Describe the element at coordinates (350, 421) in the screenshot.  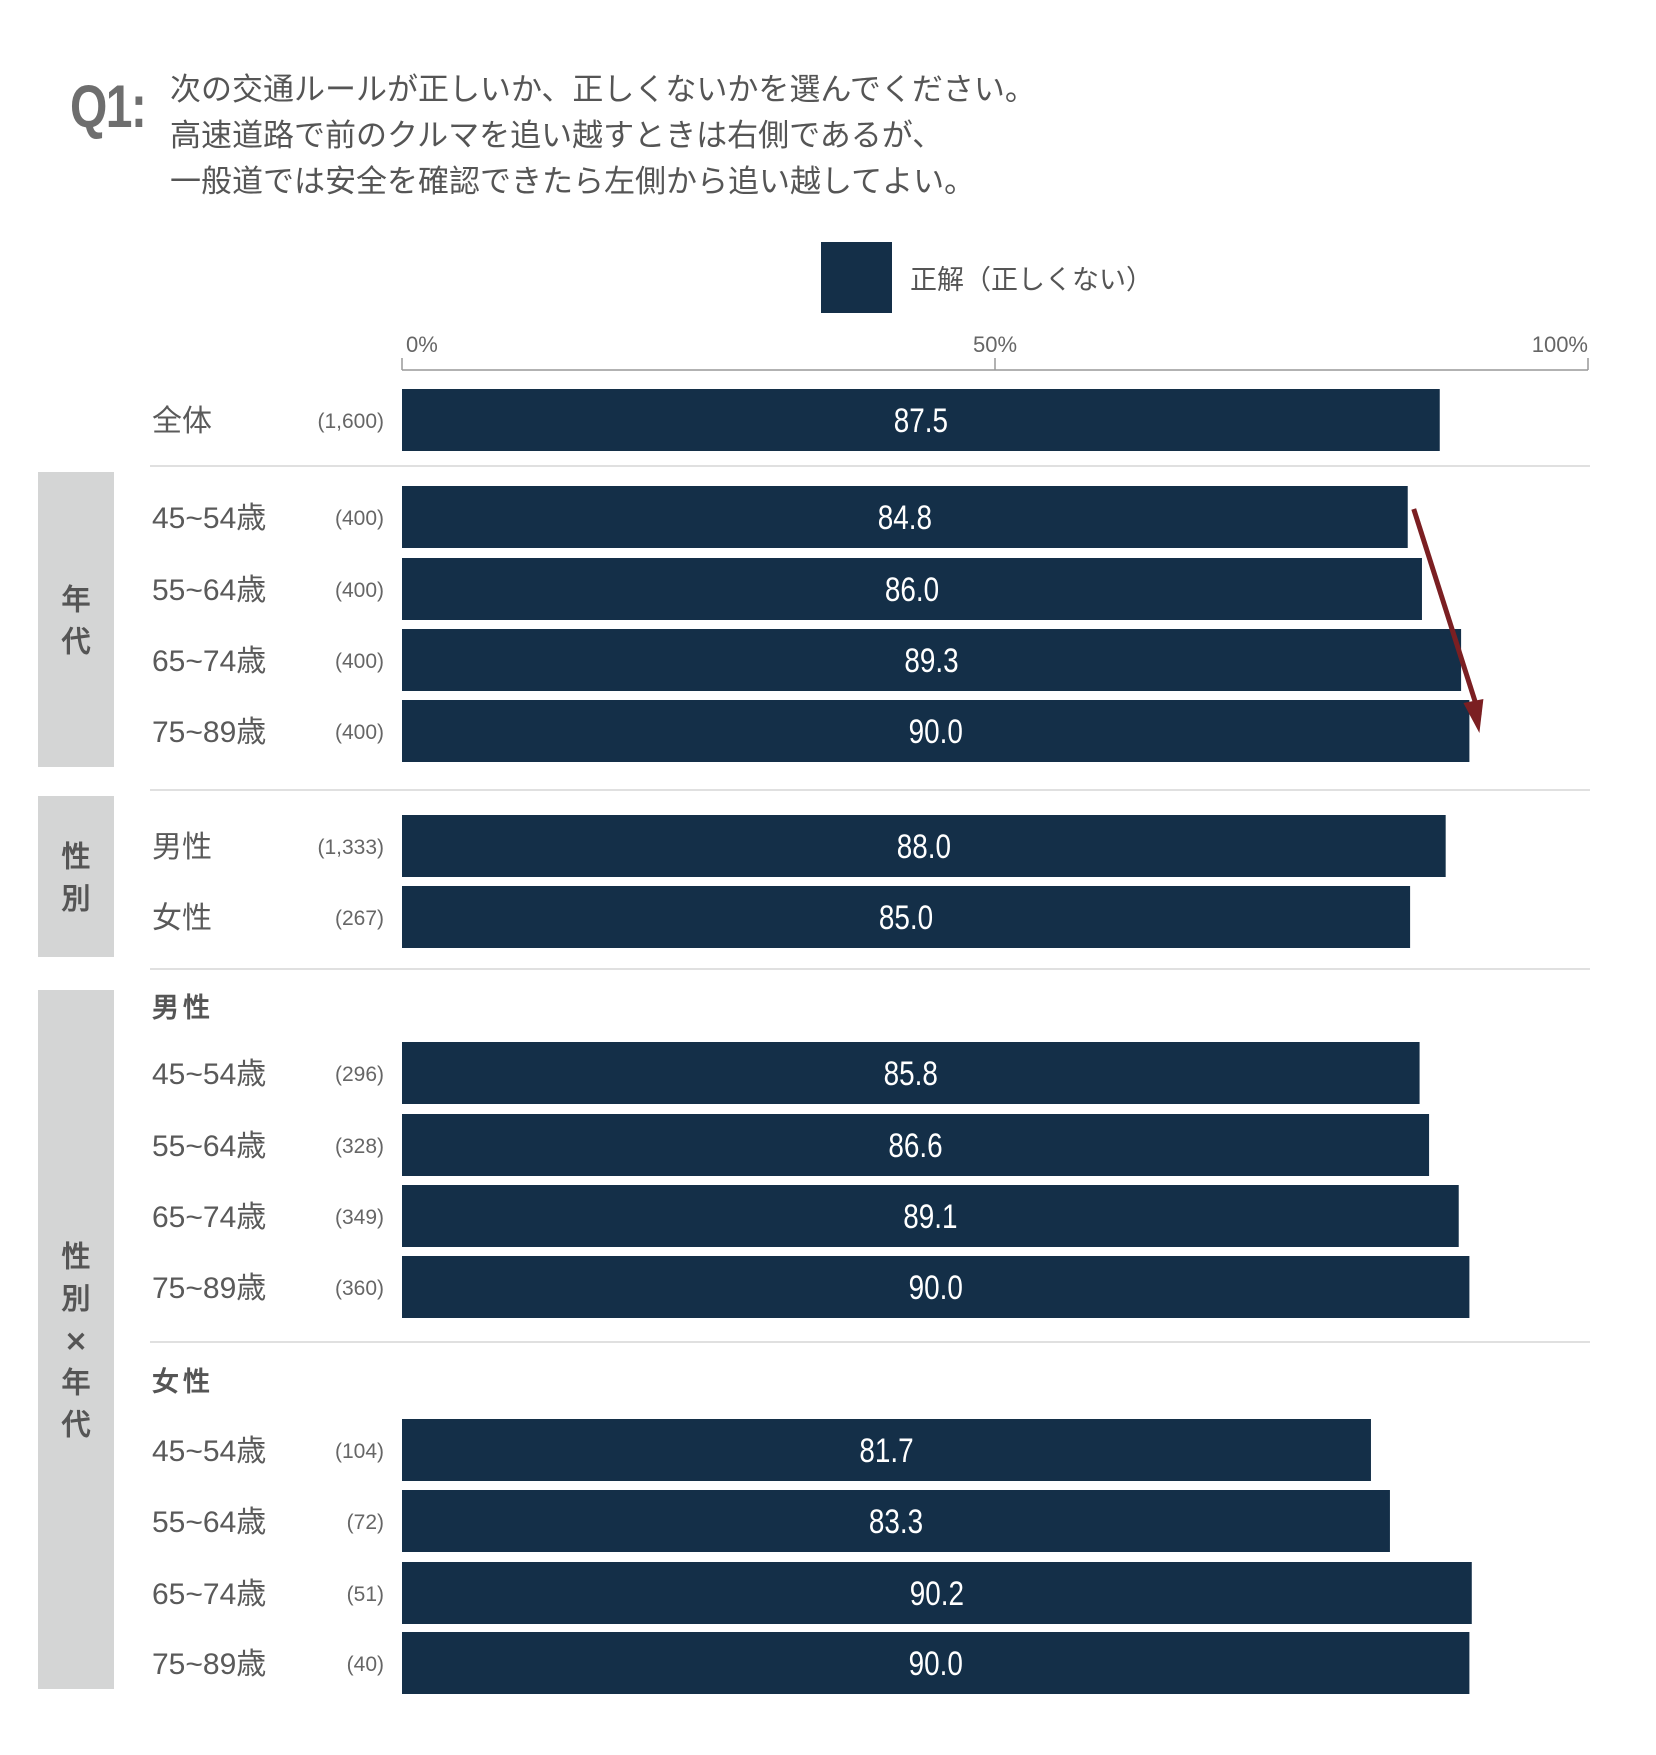
I see `row-sample-size: (1,600)` at that location.